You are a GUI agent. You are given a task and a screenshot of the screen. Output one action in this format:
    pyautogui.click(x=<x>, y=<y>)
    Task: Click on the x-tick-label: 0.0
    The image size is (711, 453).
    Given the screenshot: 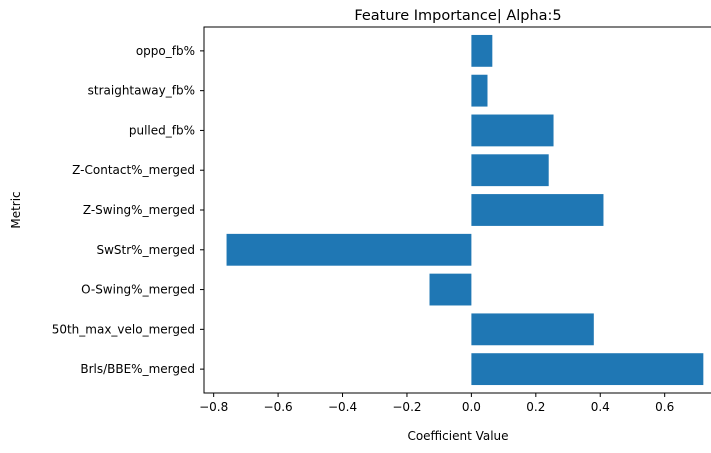 What is the action you would take?
    pyautogui.click(x=471, y=407)
    